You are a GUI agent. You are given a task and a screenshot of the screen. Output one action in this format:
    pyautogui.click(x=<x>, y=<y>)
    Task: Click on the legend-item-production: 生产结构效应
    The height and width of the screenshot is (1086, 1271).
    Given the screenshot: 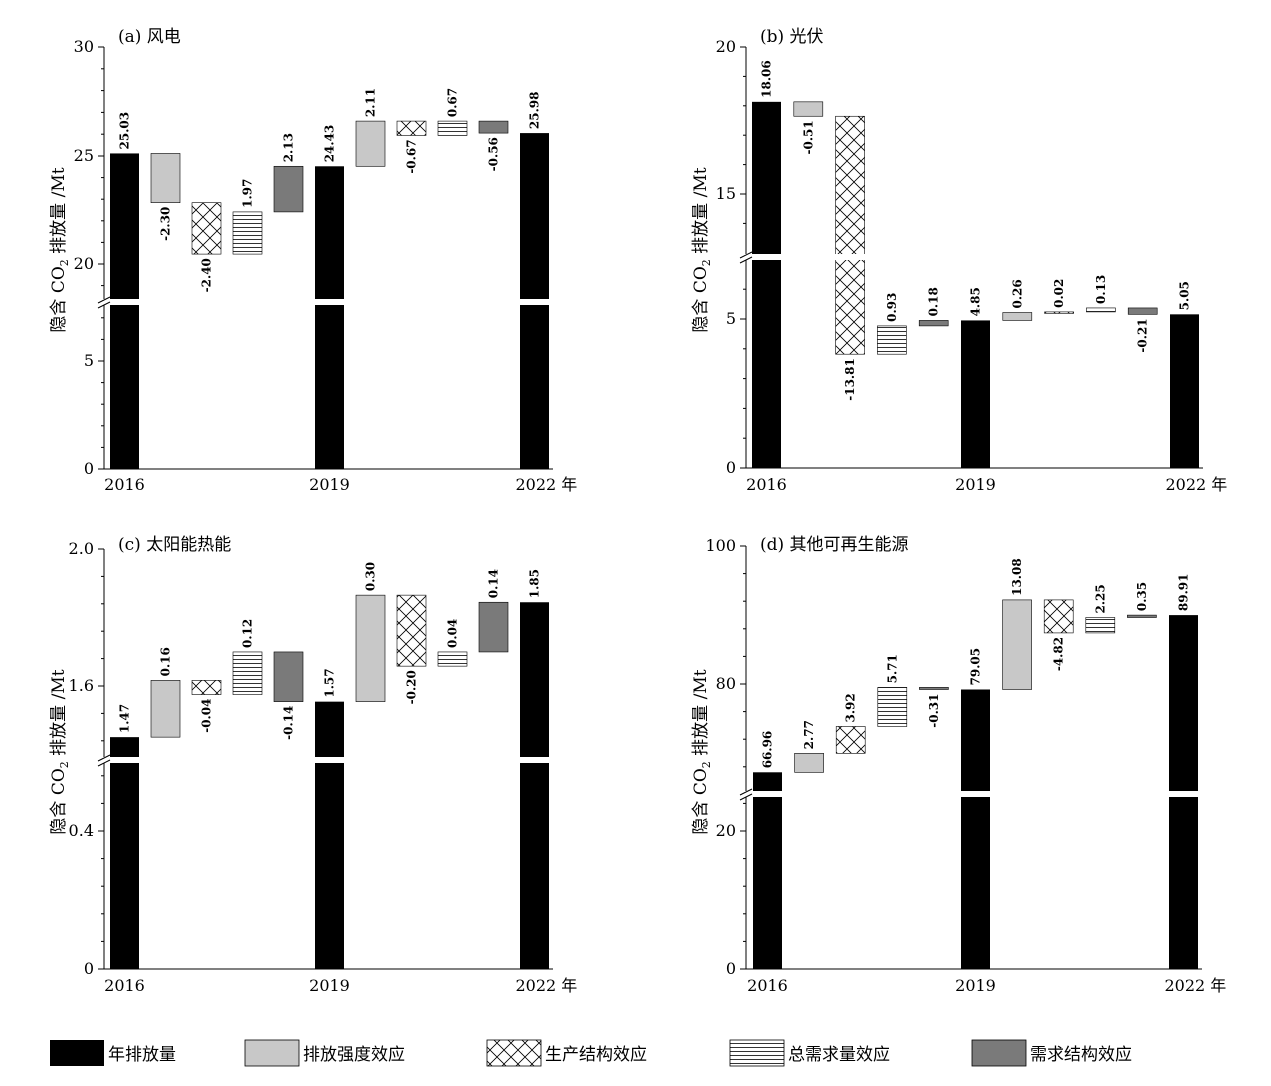 What is the action you would take?
    pyautogui.click(x=566, y=1053)
    